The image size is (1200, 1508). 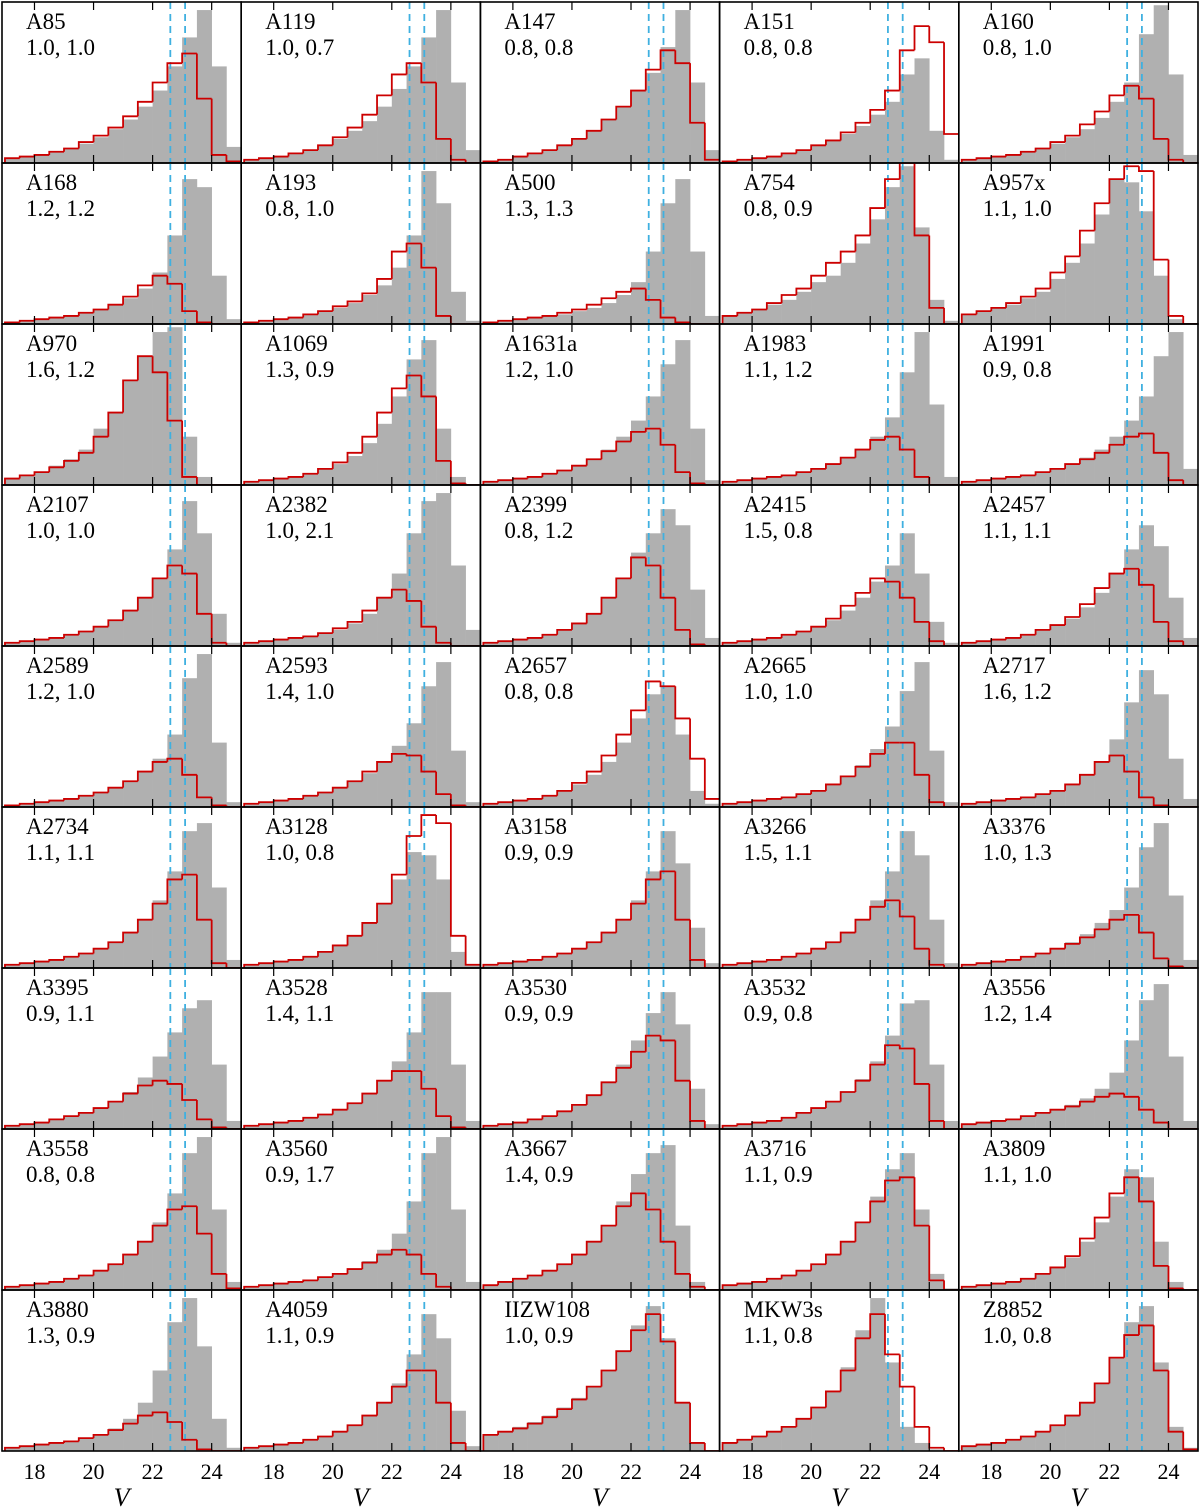 I want to click on plot-area, so click(x=840, y=887).